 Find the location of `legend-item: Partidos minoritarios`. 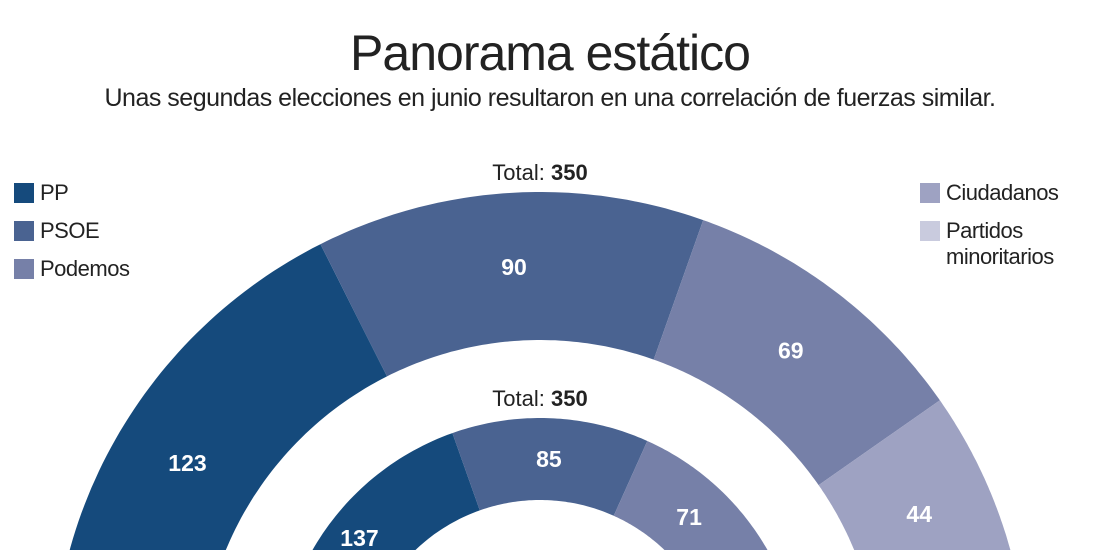

legend-item: Partidos minoritarios is located at coordinates (1010, 244).